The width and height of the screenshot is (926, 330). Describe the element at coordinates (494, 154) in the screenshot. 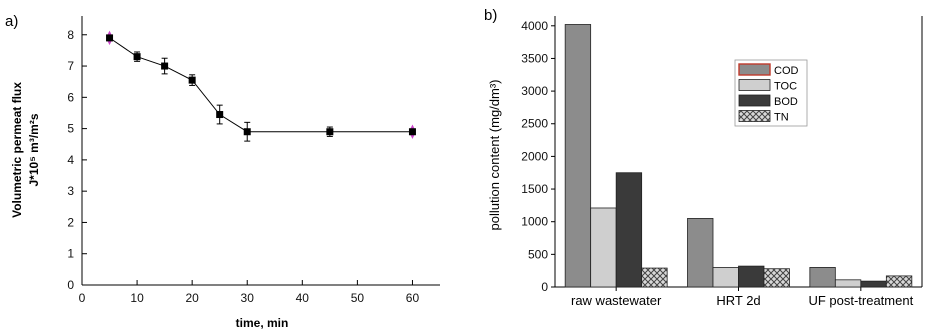

I see `panel-b-y-axis-label: pollution content (mg/dm³)` at that location.